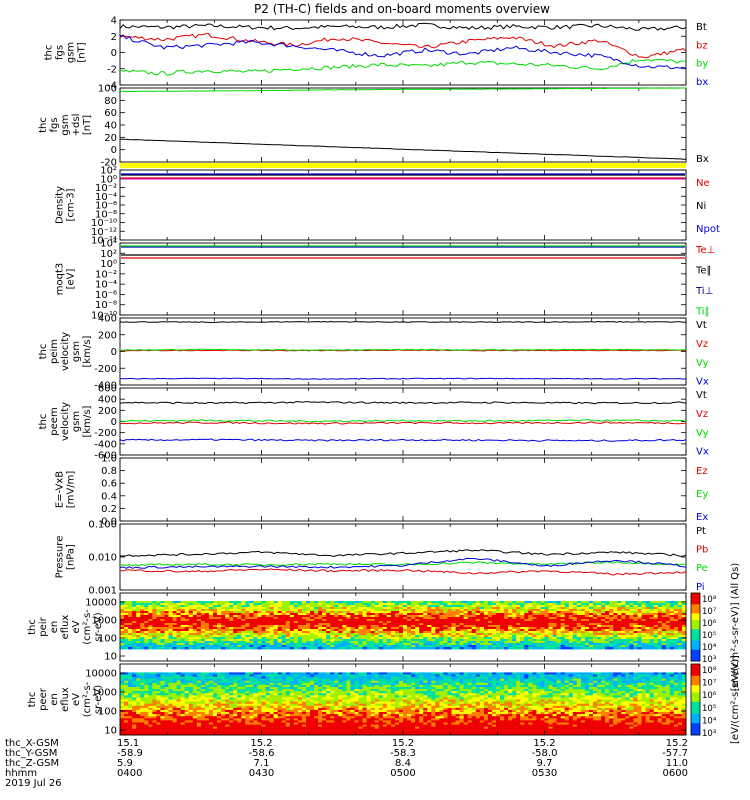  What do you see at coordinates (403, 572) in the screenshot?
I see `series-Pb` at bounding box center [403, 572].